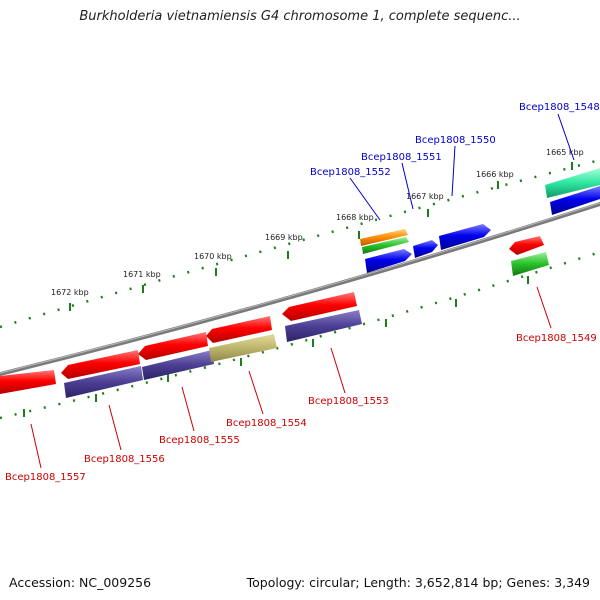  Describe the element at coordinates (480, 222) in the screenshot. I see `forward-features` at that location.